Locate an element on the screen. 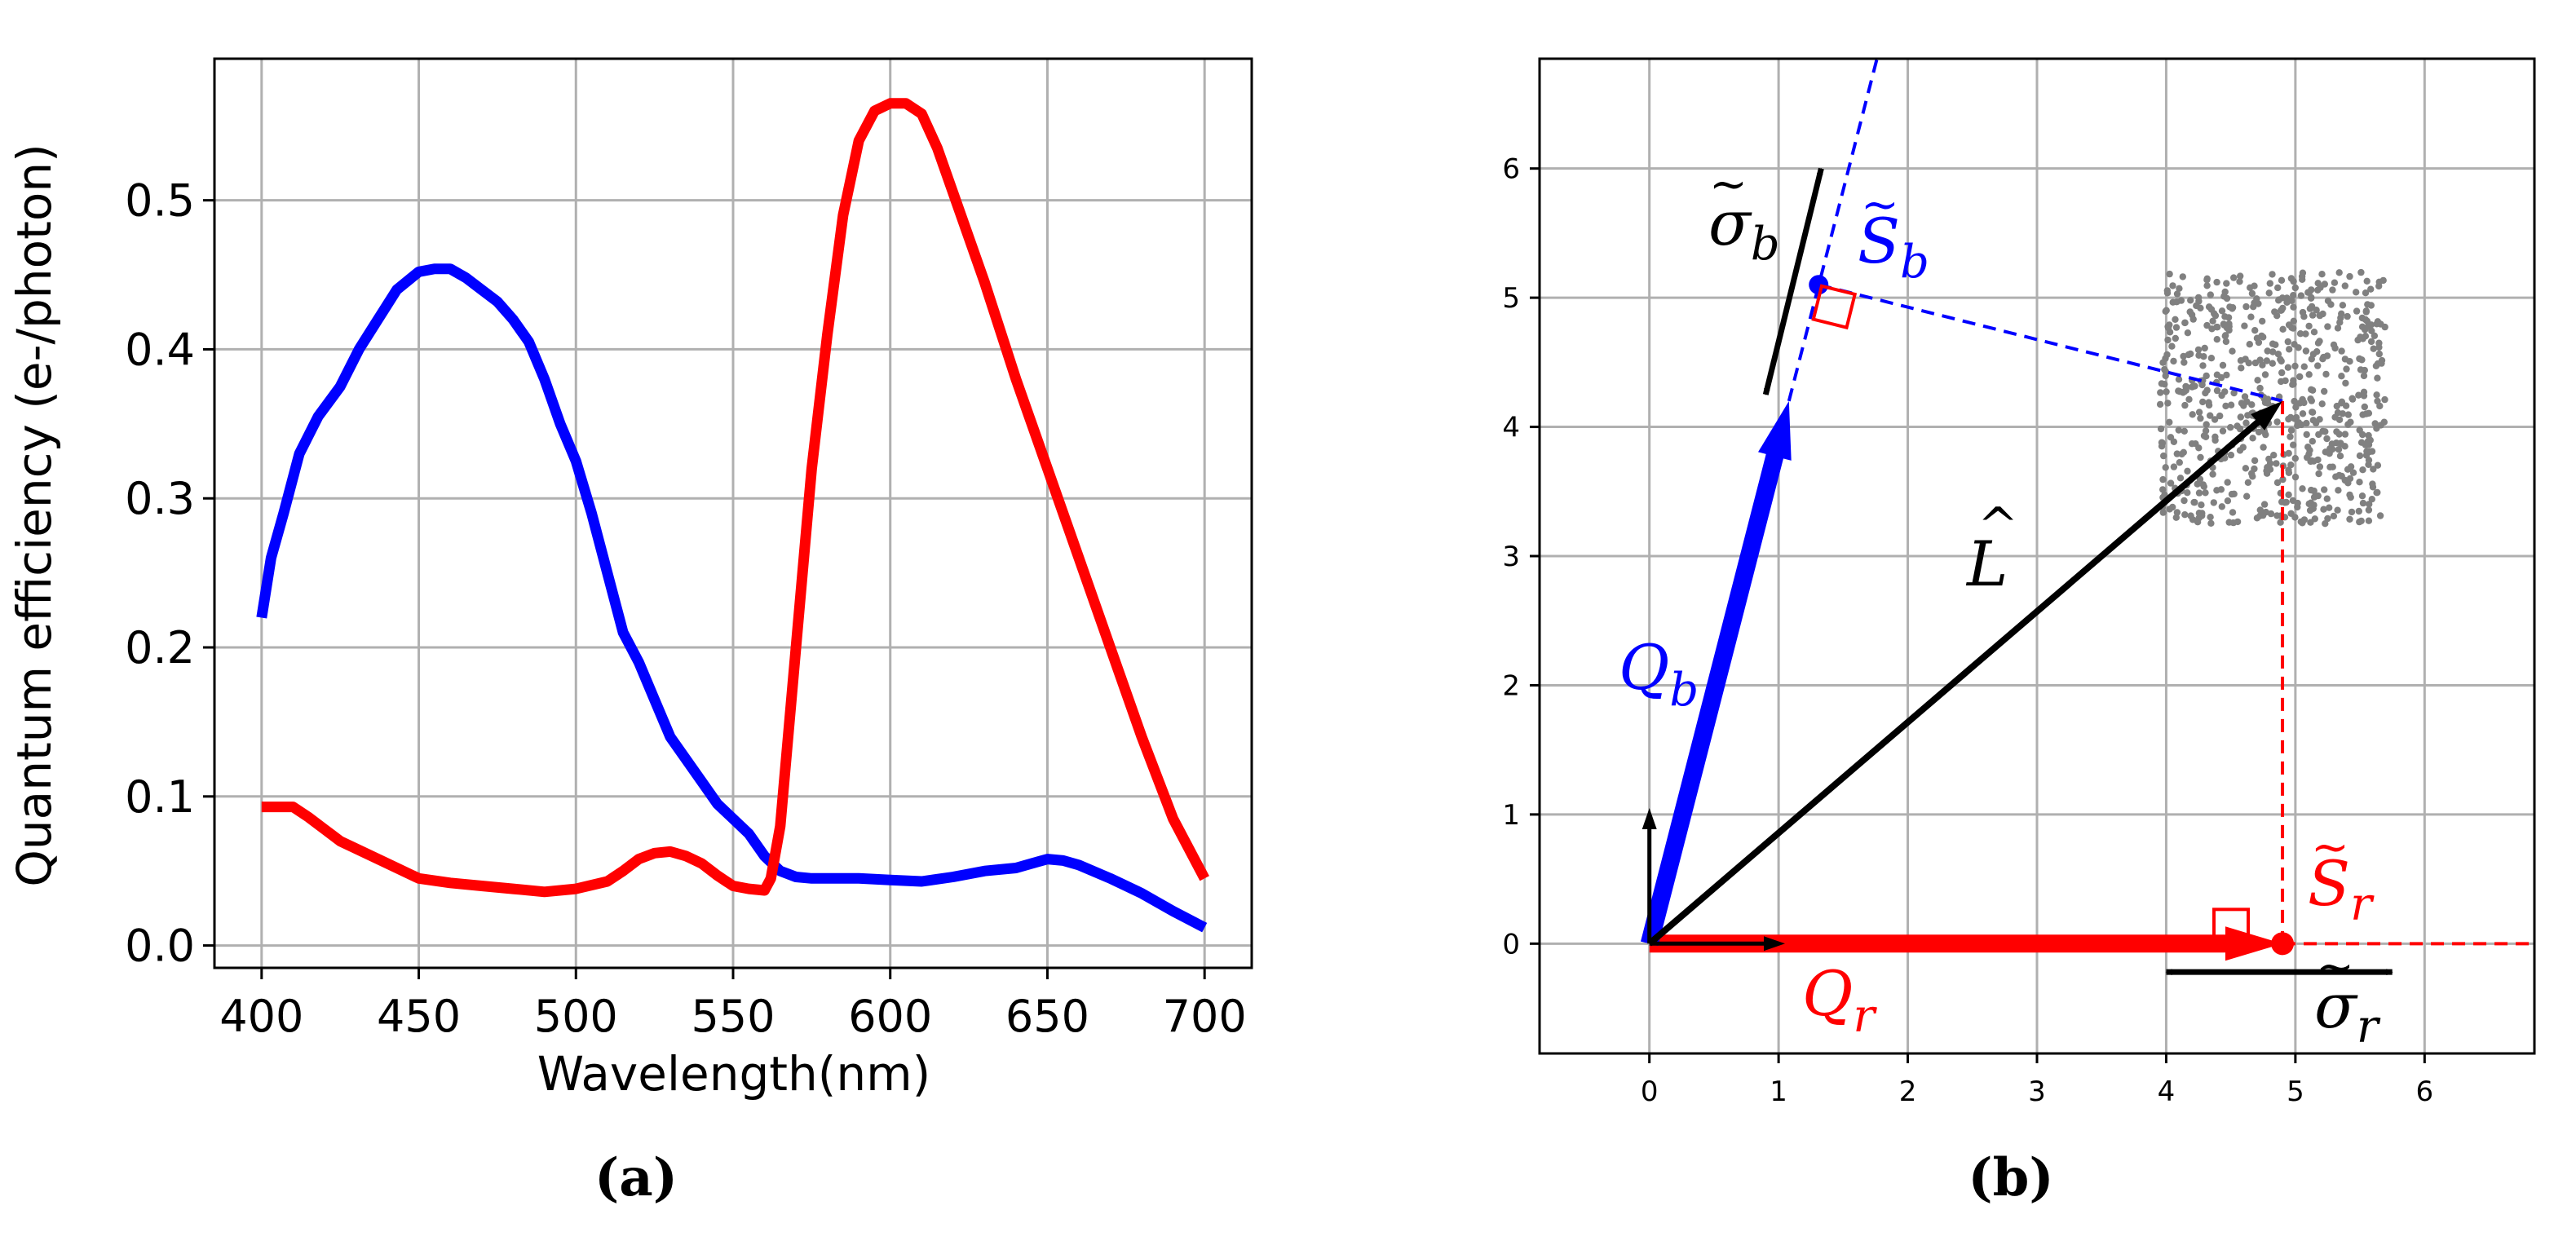  x-tick-label: 500 is located at coordinates (576, 1017).